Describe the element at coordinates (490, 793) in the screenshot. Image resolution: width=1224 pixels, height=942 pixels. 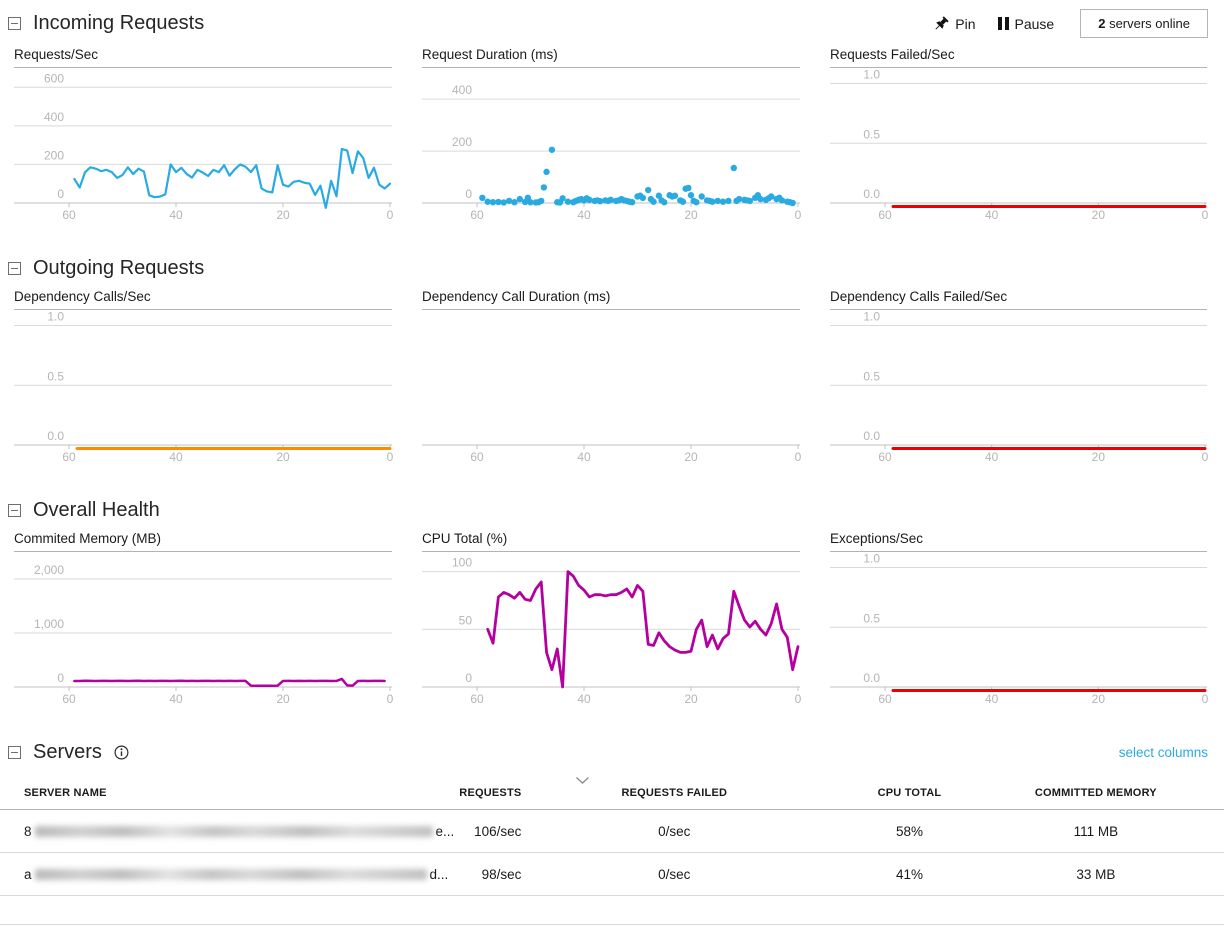
I see `column-header-requests: REQUESTS` at that location.